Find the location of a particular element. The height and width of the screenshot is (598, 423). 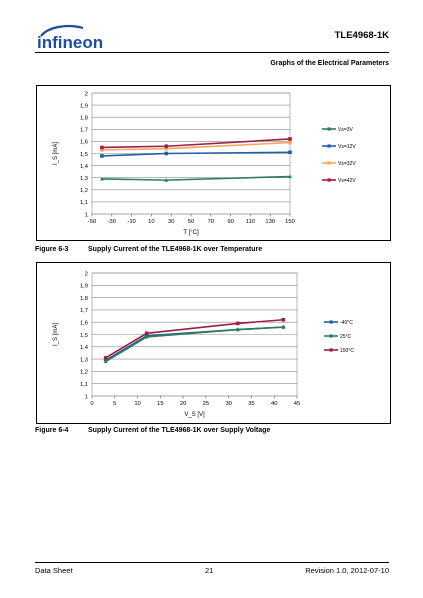

x-tick-label: 0 is located at coordinates (91, 404).